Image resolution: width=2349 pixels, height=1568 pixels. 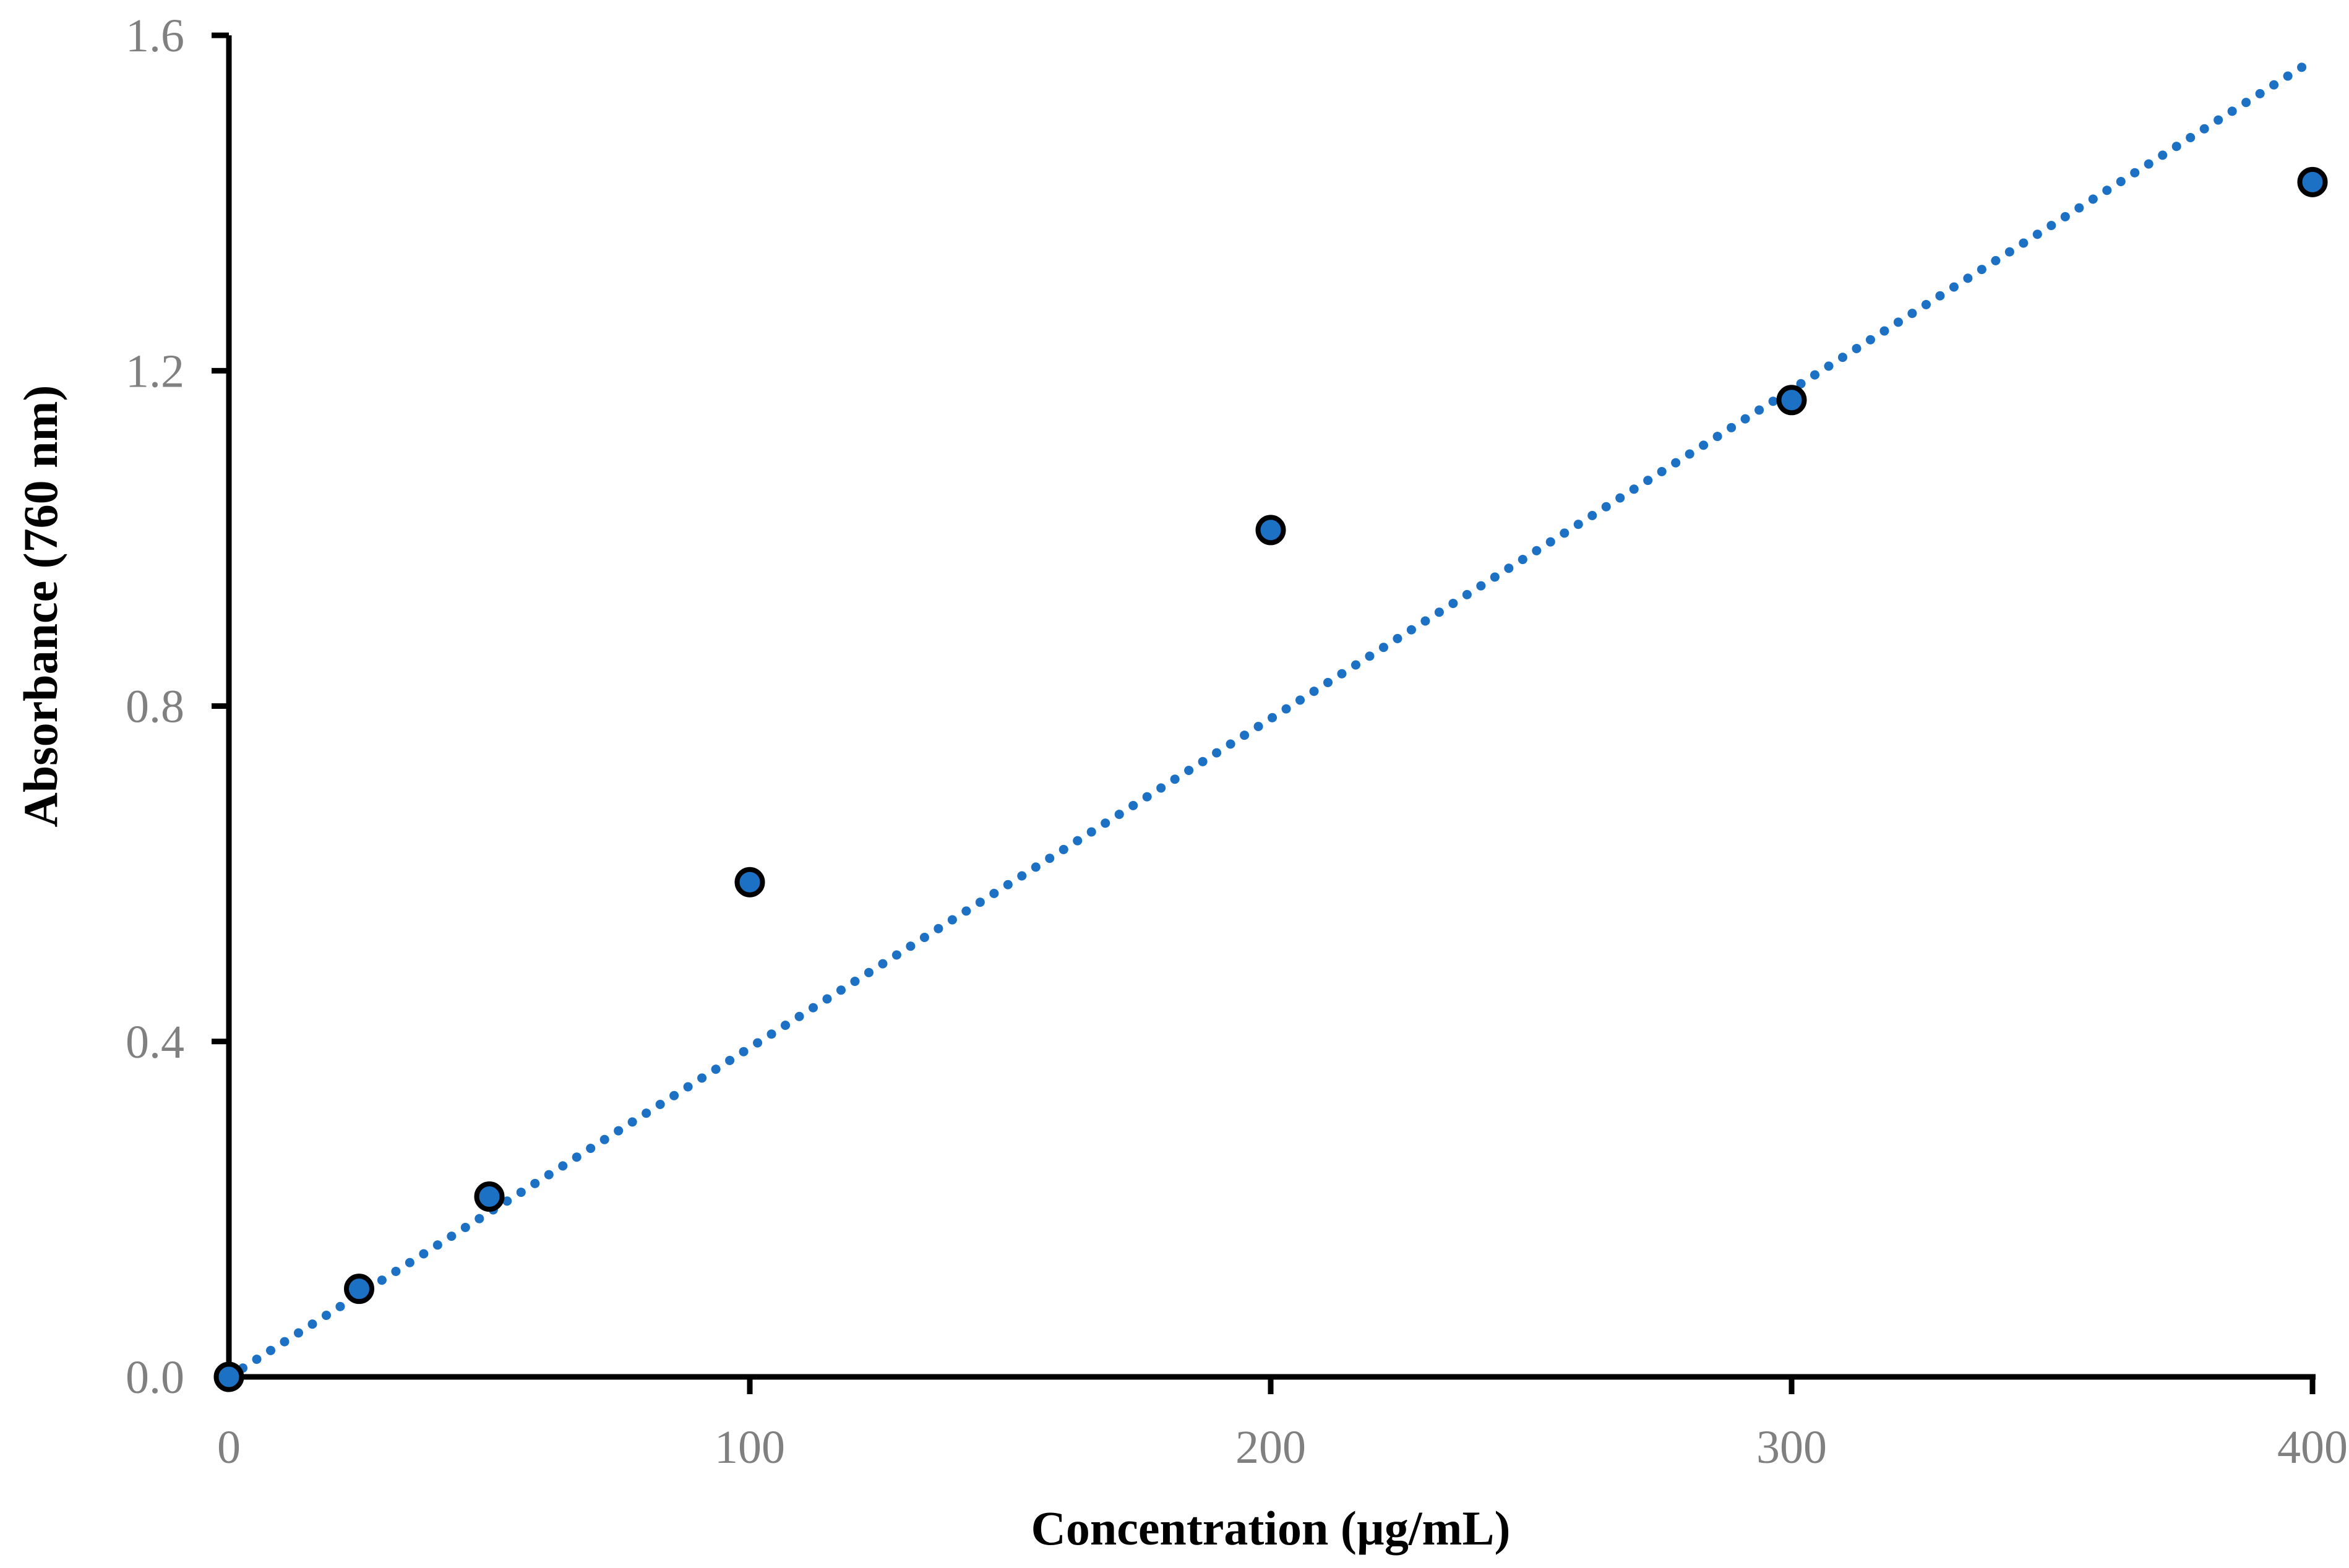 I want to click on y-tick-label-0.8: 0.8, so click(x=155, y=707).